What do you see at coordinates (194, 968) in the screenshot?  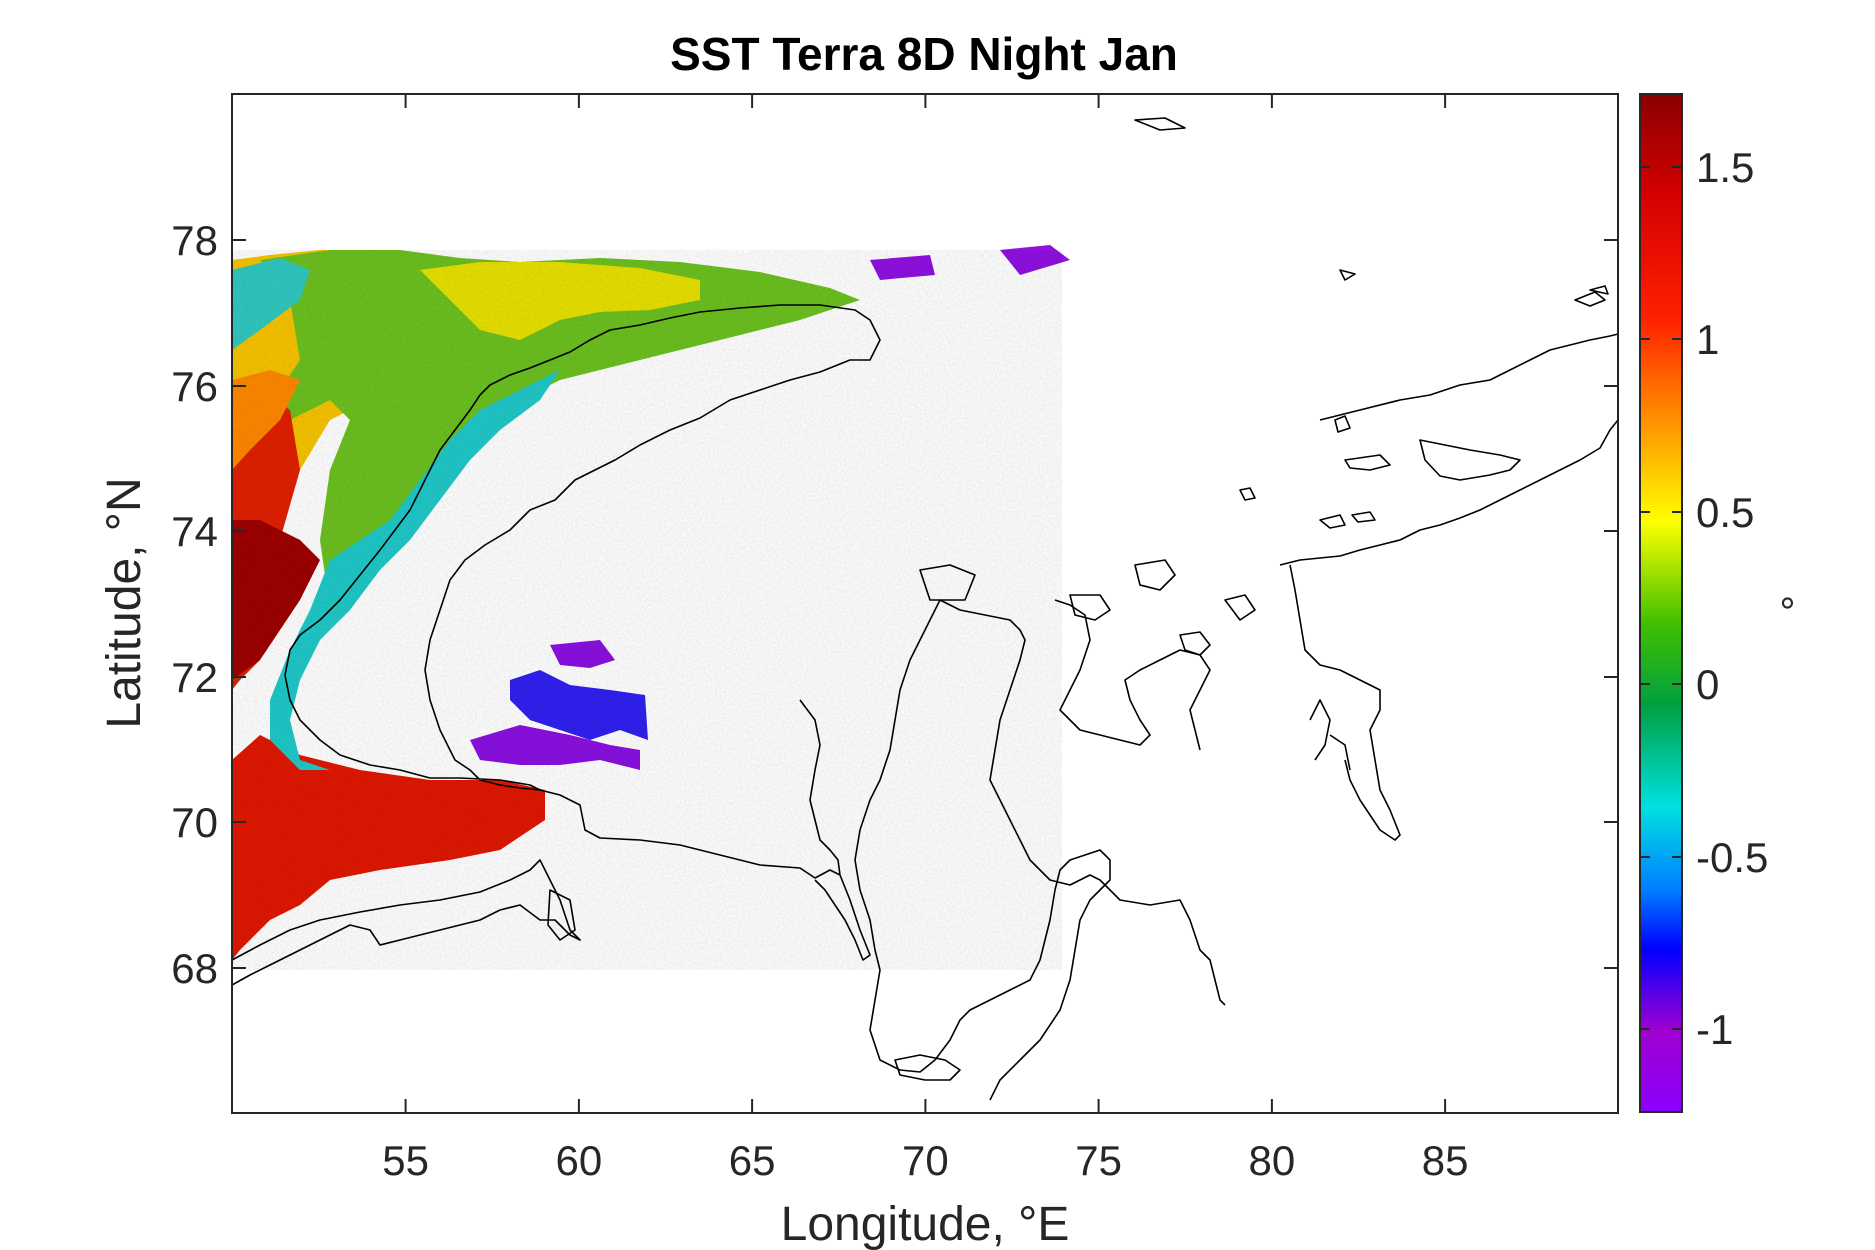 I see `y-tick-label: 68` at bounding box center [194, 968].